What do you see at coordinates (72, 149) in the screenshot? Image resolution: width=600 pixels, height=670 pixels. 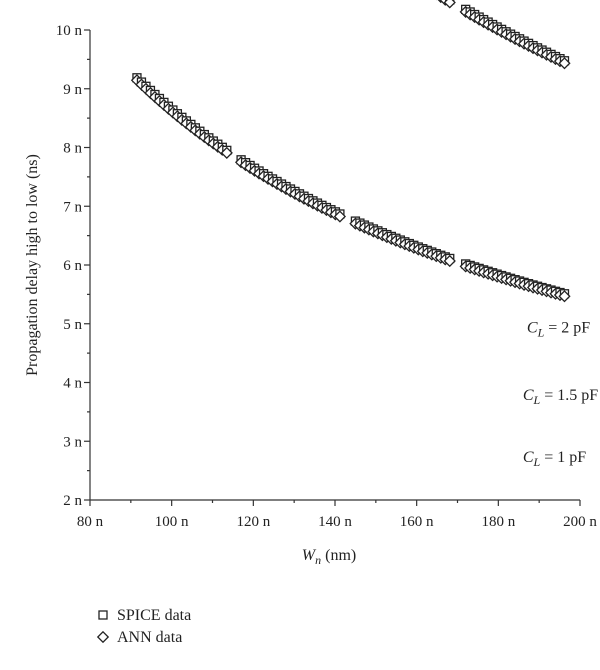 I see `y-tick-label: 8 n` at bounding box center [72, 149].